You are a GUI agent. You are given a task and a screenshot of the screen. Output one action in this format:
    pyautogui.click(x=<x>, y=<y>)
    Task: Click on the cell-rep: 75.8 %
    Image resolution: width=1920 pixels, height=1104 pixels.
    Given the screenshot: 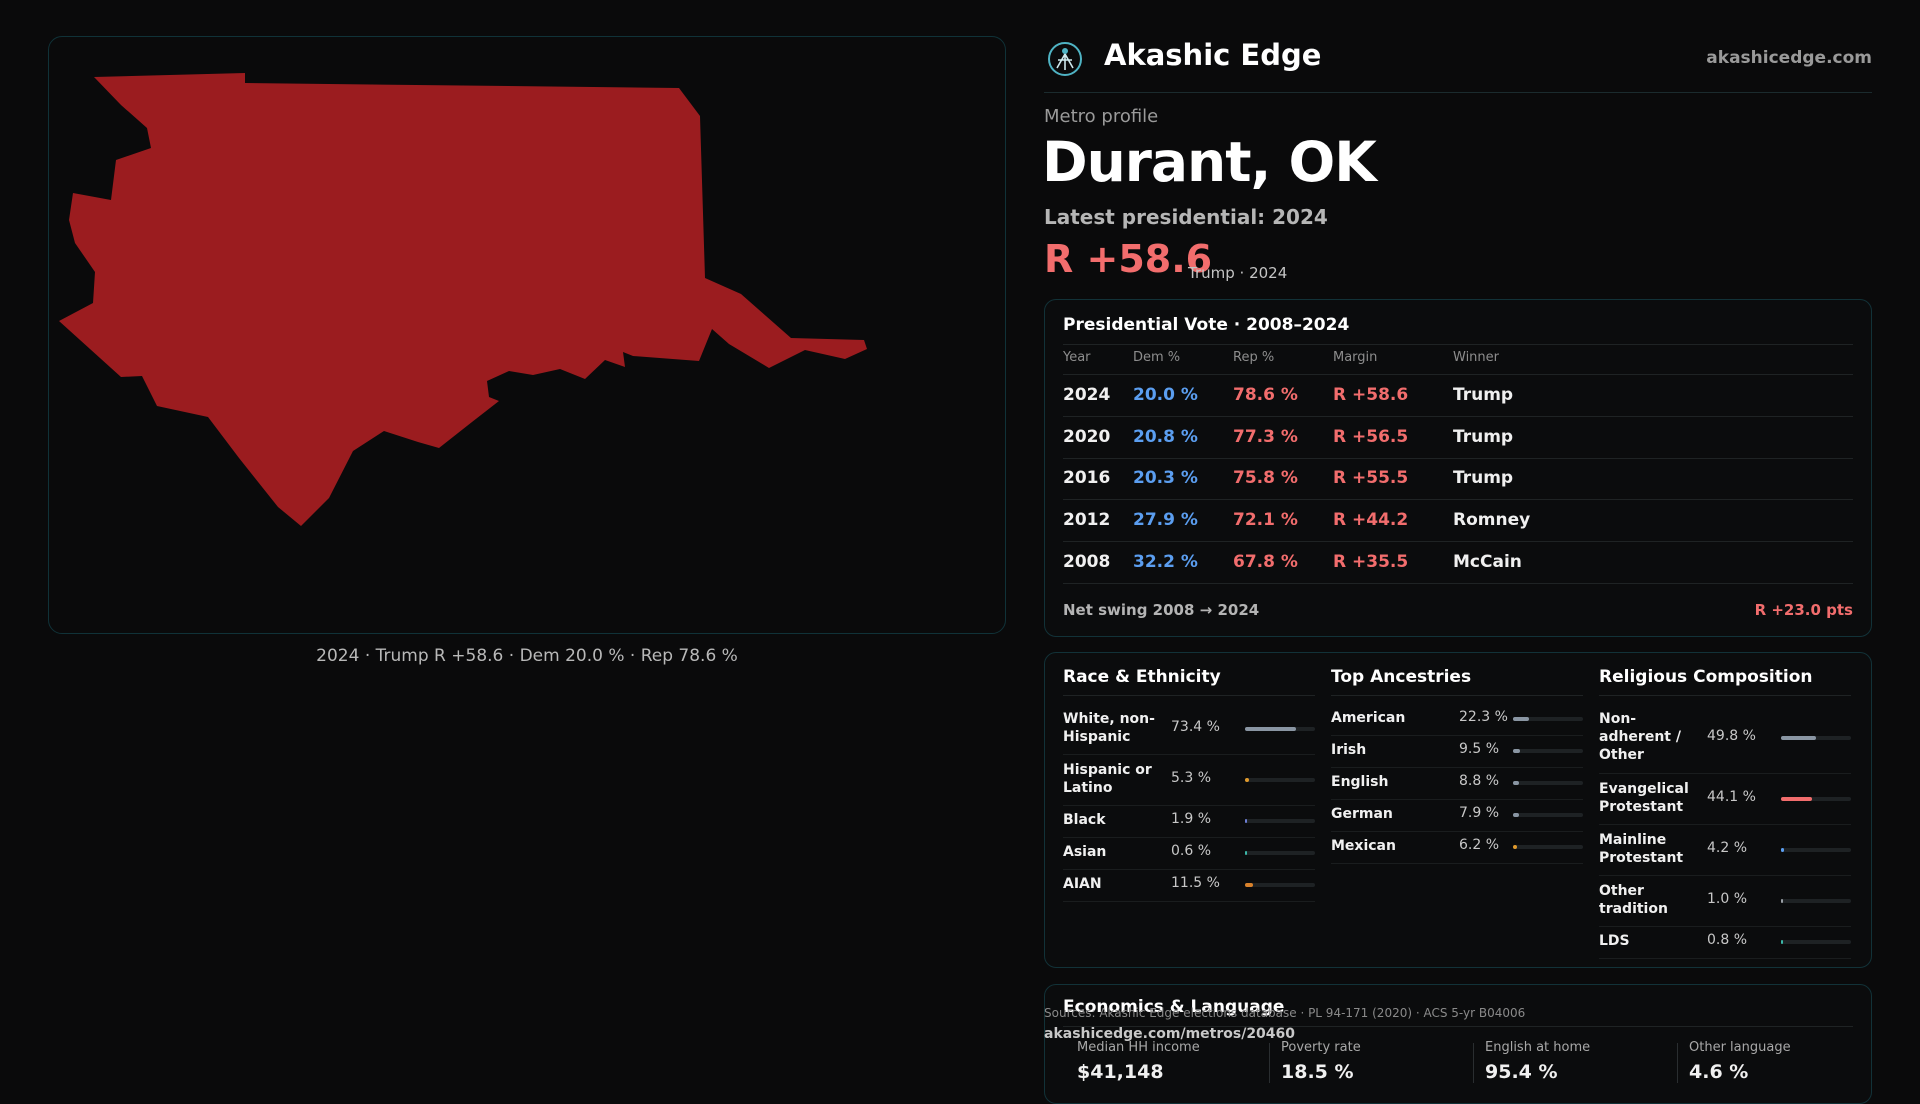 What is the action you would take?
    pyautogui.click(x=1265, y=478)
    